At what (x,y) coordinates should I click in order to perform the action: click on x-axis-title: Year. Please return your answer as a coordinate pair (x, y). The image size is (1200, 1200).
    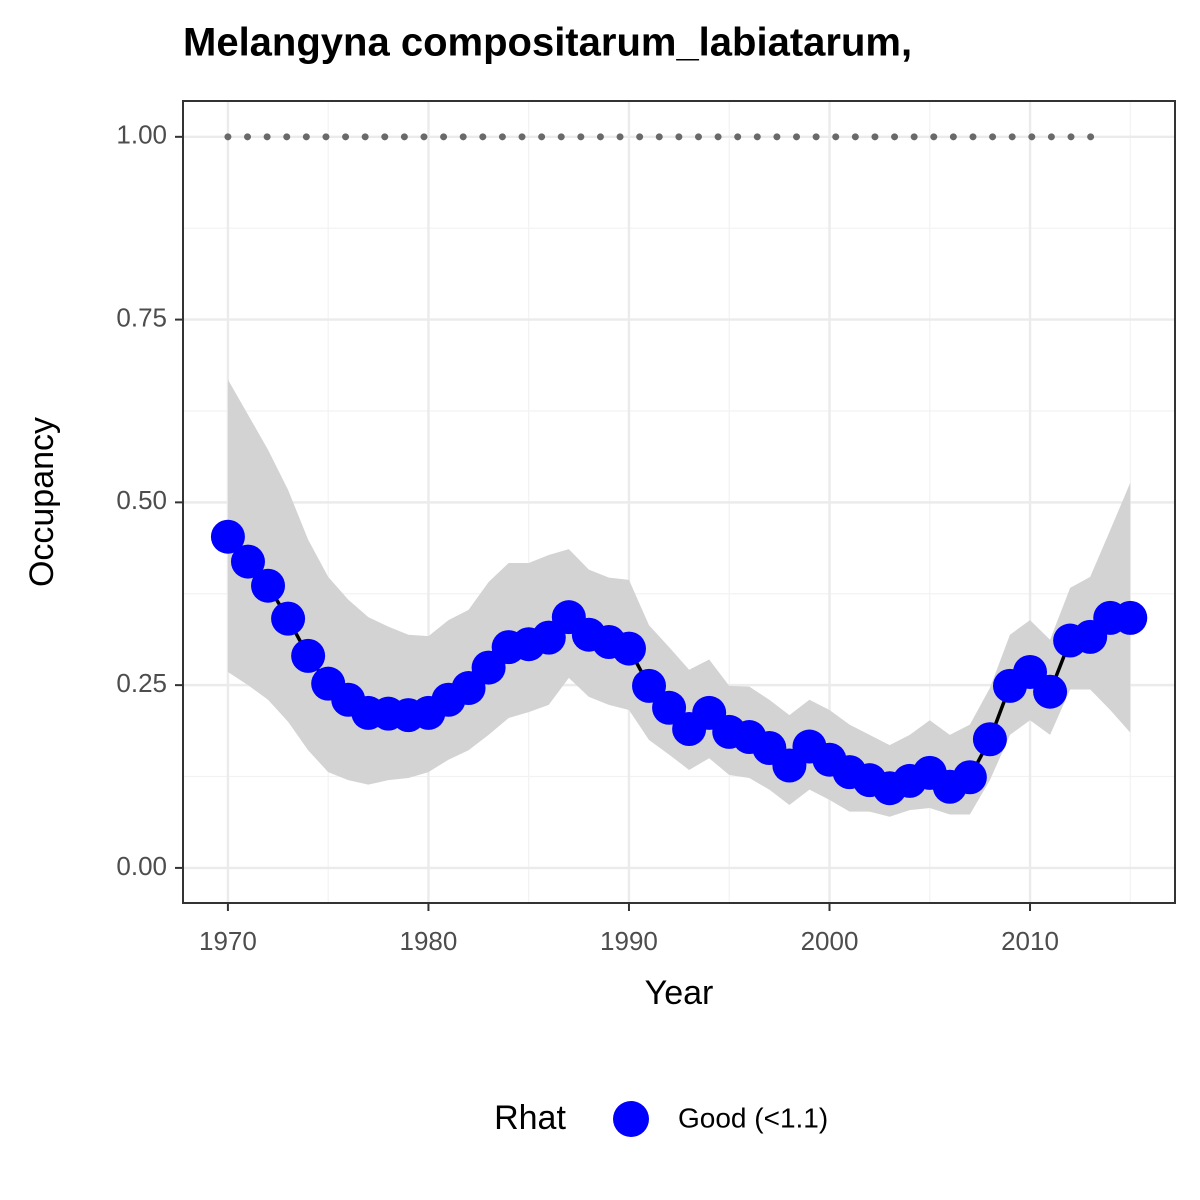
    Looking at the image, I should click on (679, 993).